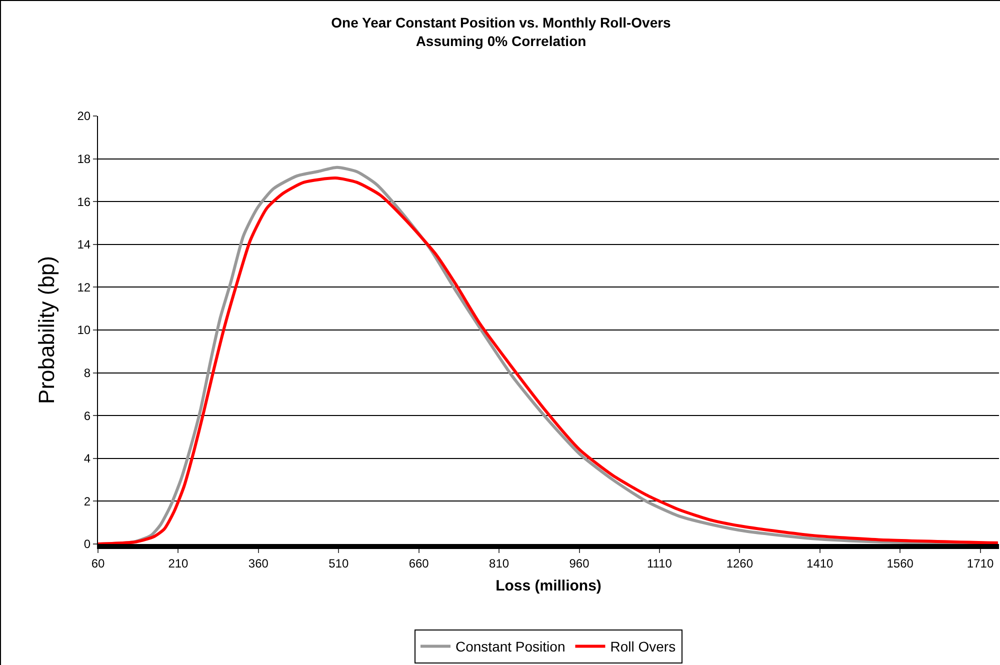 The image size is (1000, 665). I want to click on x-tick-label: 1260, so click(740, 563).